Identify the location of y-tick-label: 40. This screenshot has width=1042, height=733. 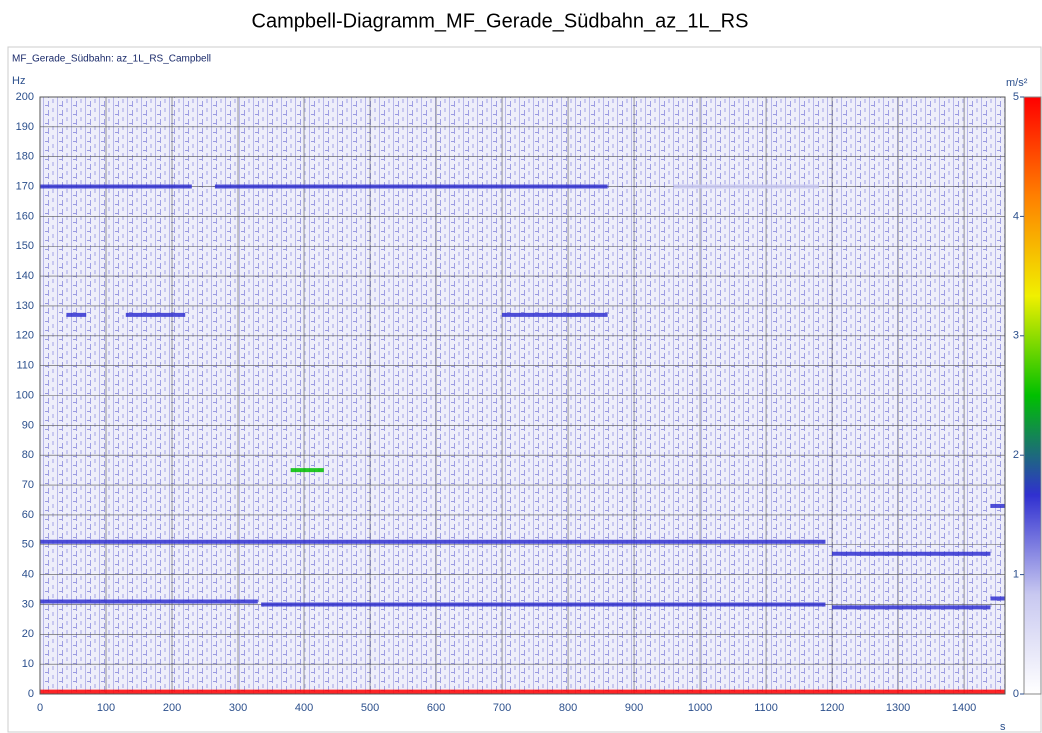
(28, 575).